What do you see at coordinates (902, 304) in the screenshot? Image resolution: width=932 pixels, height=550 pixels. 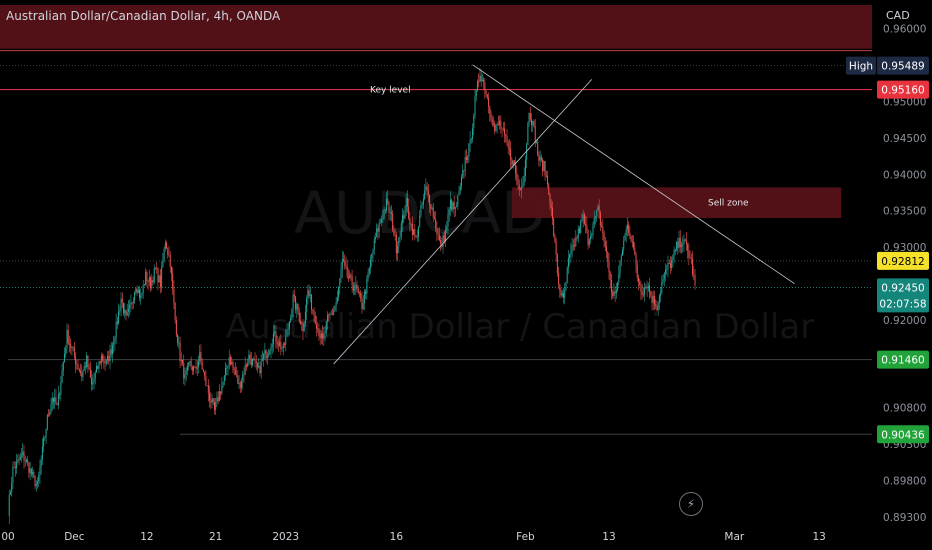 I see `countdown-text: 02:07:58` at bounding box center [902, 304].